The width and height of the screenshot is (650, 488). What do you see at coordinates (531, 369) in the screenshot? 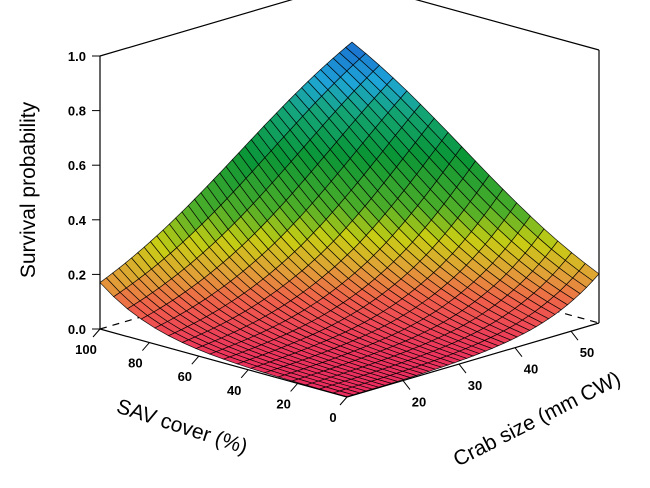
I see `x-tick-label: 40` at bounding box center [531, 369].